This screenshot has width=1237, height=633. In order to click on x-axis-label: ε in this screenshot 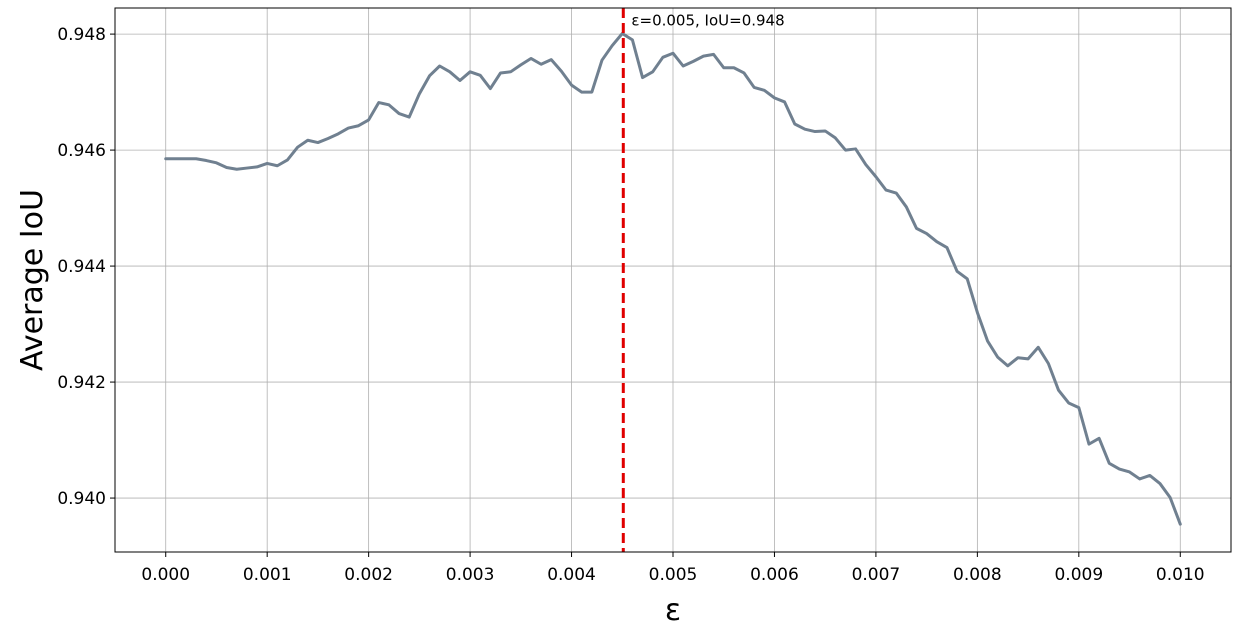, I will do `click(673, 610)`.